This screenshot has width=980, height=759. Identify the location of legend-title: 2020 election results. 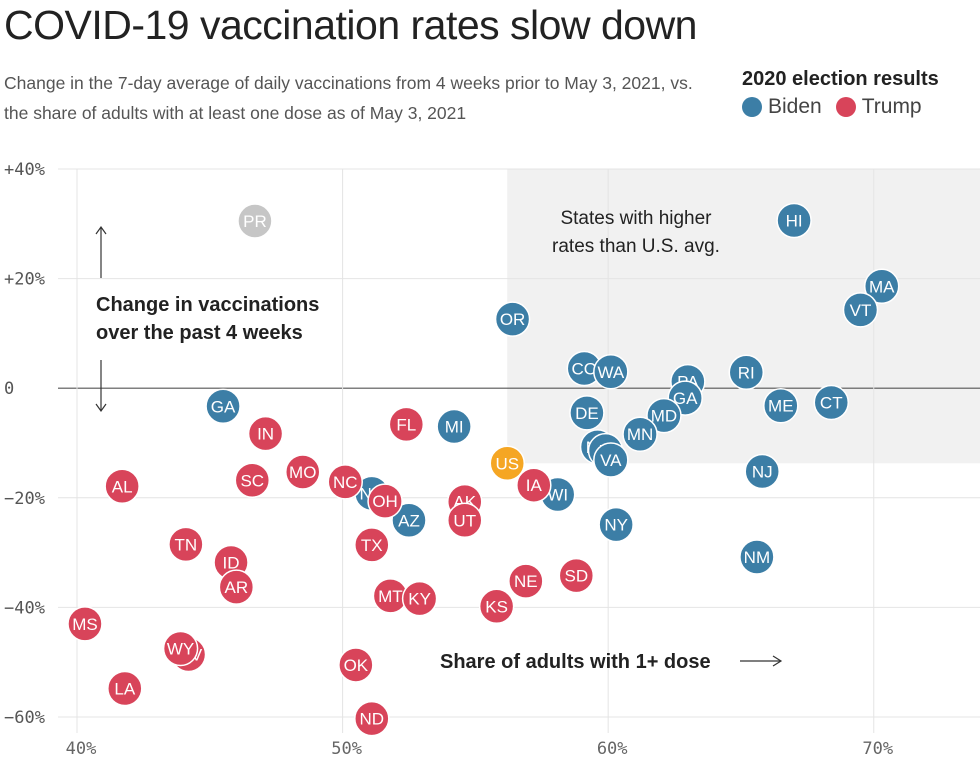
(840, 79).